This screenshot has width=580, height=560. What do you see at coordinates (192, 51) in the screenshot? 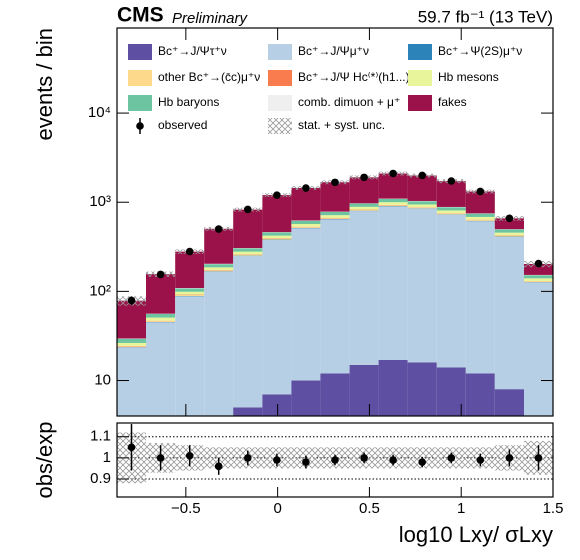
I see `legend-label: Bc⁺→J/Ψτ⁺ν` at bounding box center [192, 51].